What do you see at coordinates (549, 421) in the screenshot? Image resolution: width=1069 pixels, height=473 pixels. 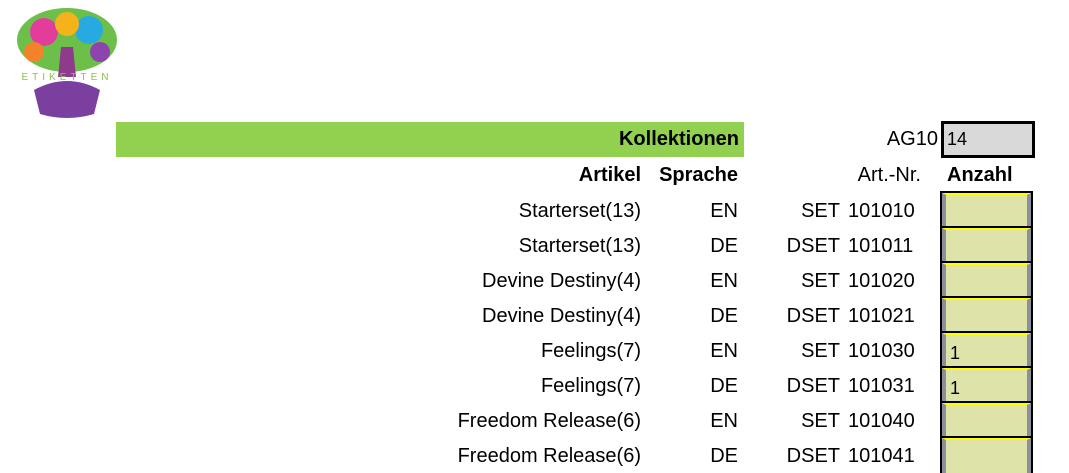 I see `artikel-cell: Freedom Release(6)` at bounding box center [549, 421].